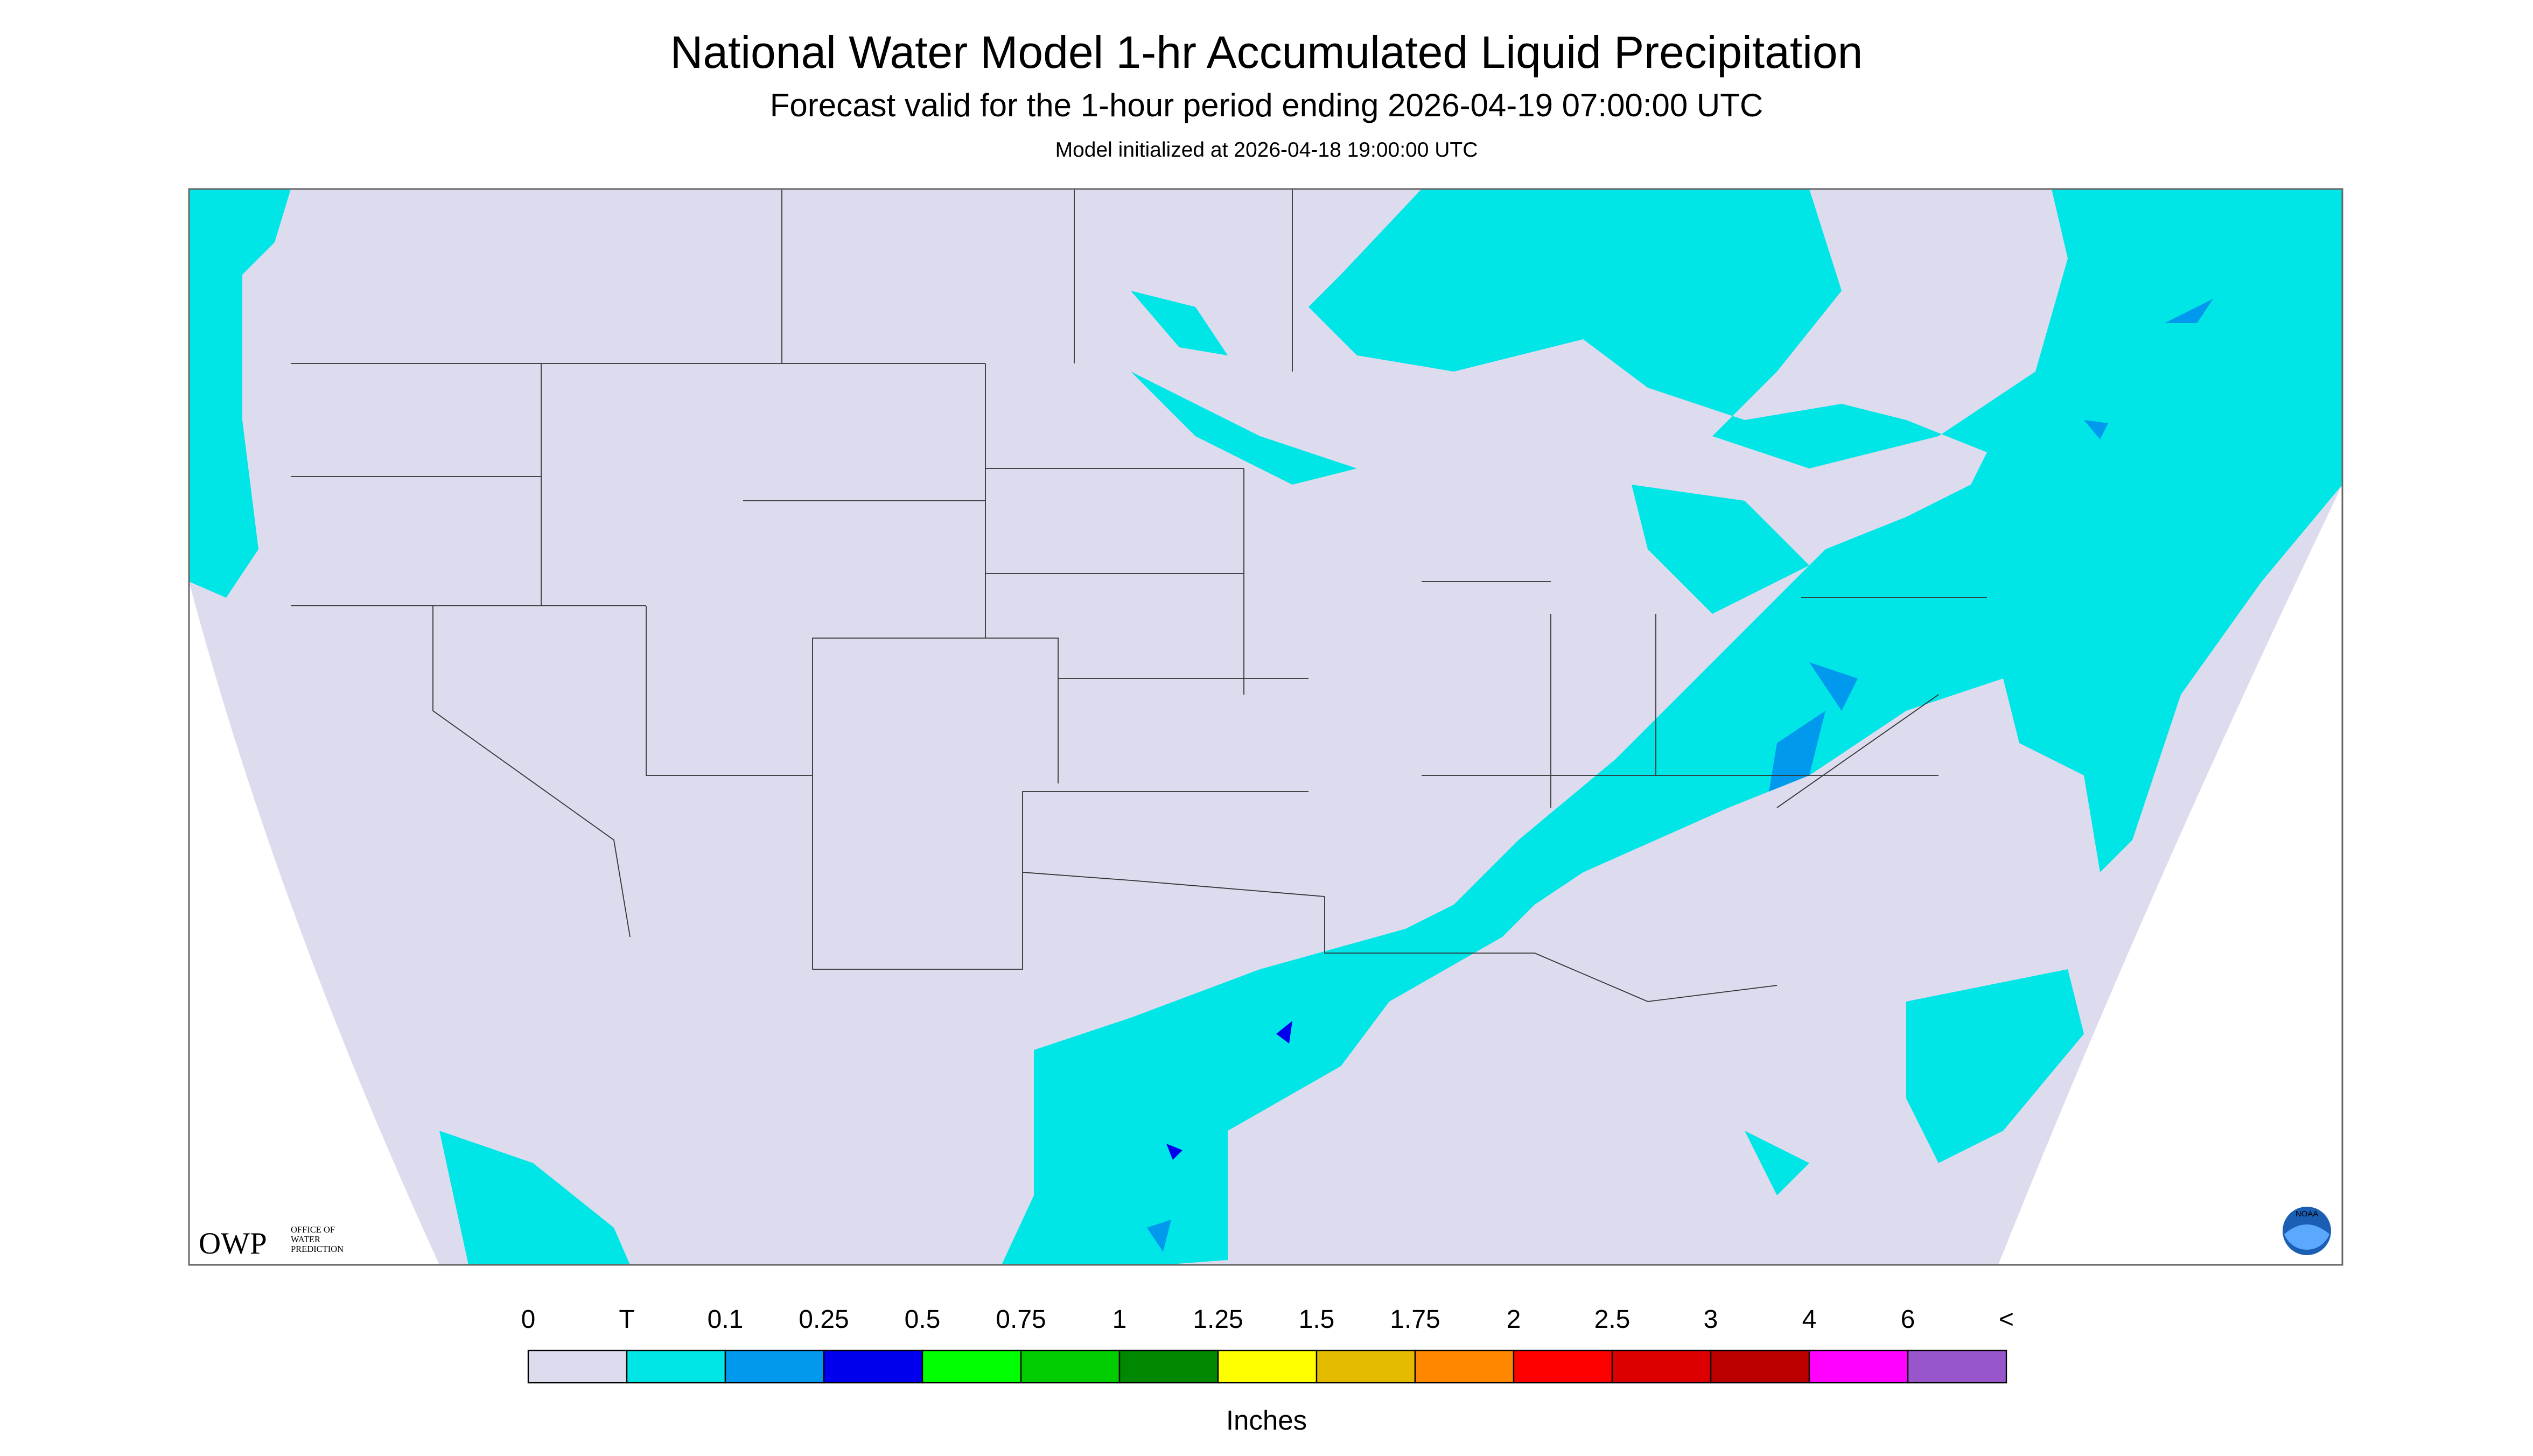 The width and height of the screenshot is (2533, 1456). I want to click on legend-label: 1.25, so click(1218, 1319).